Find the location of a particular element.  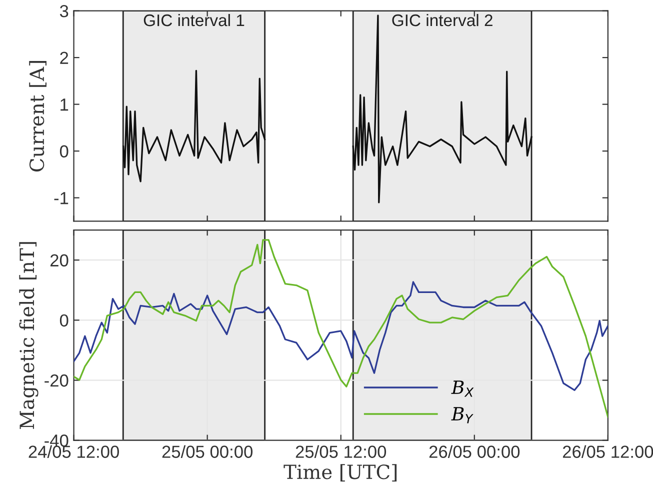

y-tick-label: 20 is located at coordinates (59, 260).